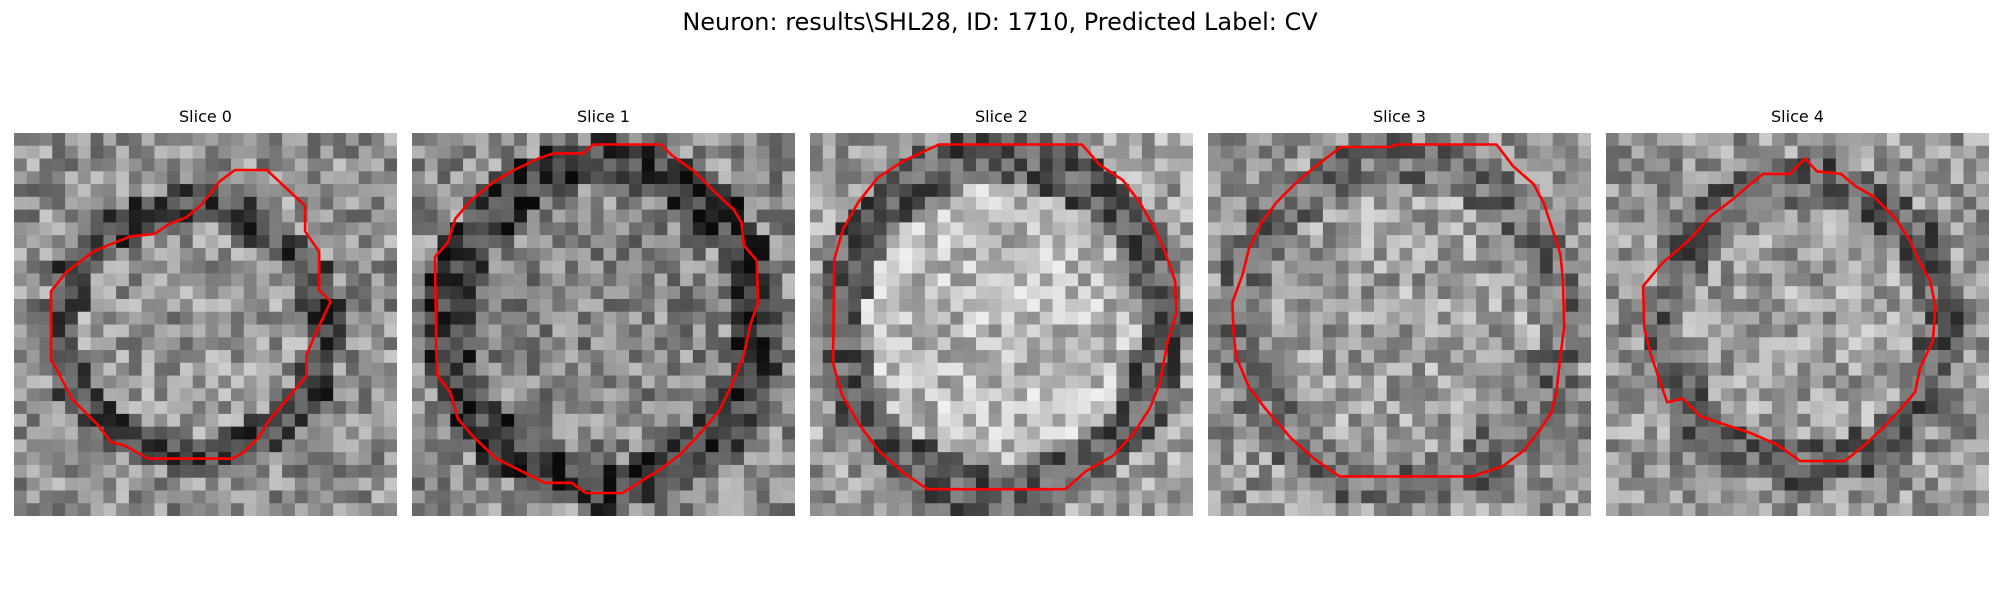 This screenshot has height=600, width=2000. What do you see at coordinates (1399, 116) in the screenshot?
I see `slice-title: Slice 3` at bounding box center [1399, 116].